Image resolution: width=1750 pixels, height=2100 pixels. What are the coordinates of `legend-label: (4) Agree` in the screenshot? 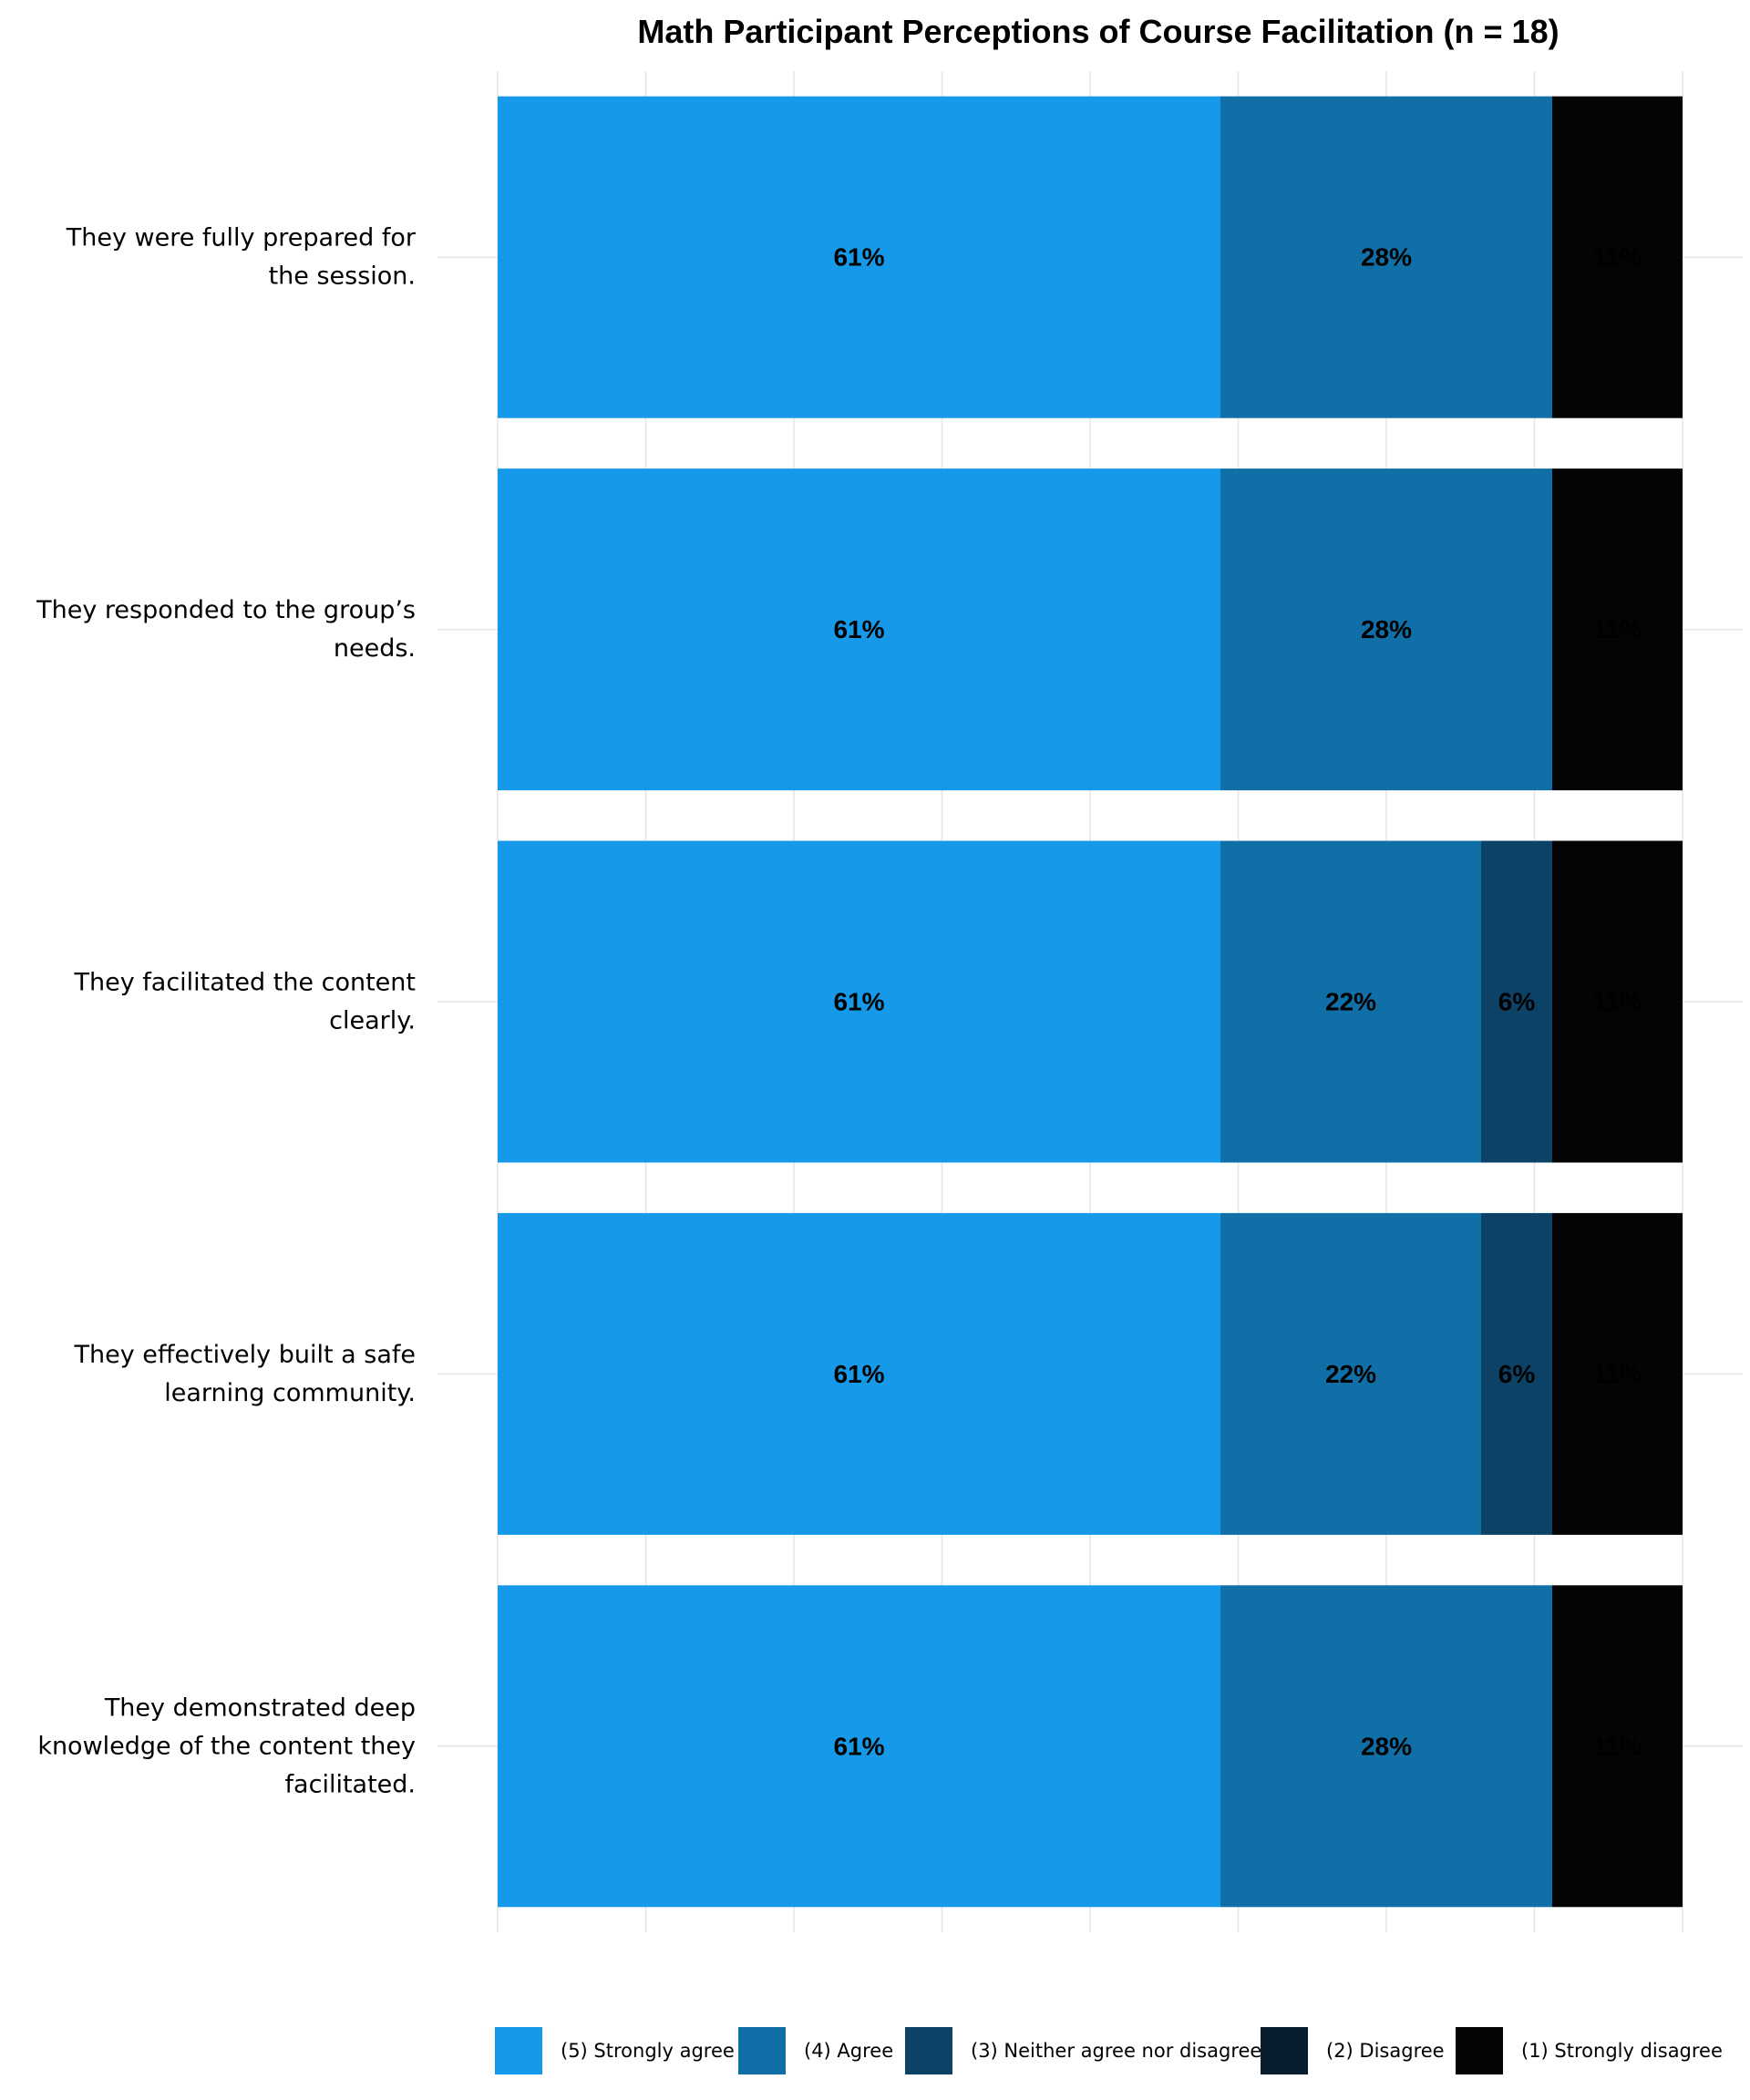 It's located at (849, 2051).